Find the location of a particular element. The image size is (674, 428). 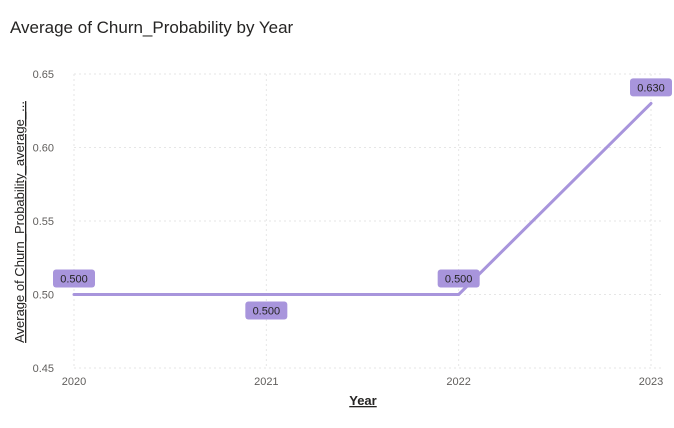

data-label: 0.630 is located at coordinates (651, 87).